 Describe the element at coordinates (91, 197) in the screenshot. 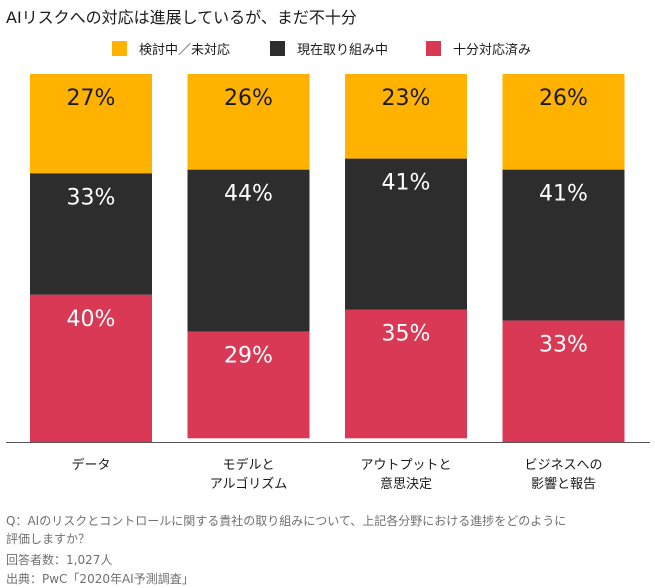

I see `data-label-in-progress-0: 33%` at that location.